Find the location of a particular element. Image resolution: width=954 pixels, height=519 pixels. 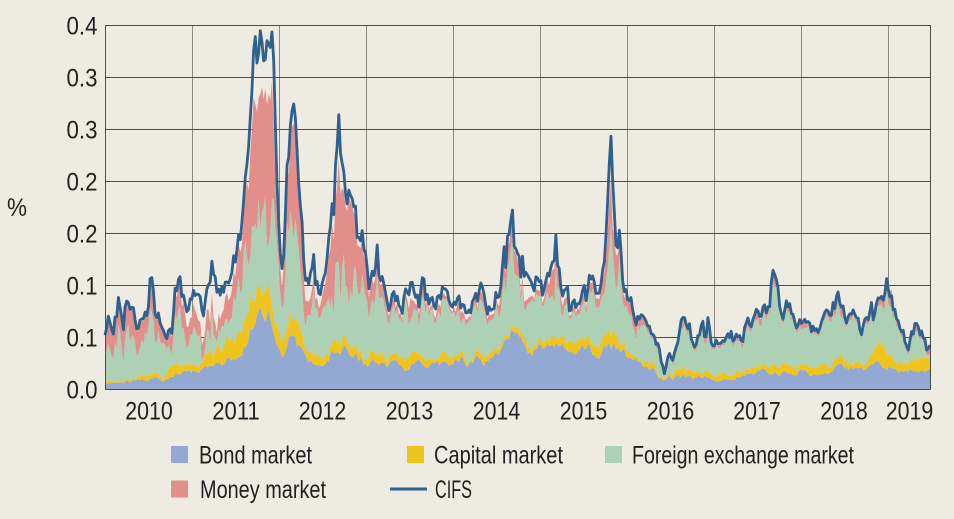

svg-text: 2016 is located at coordinates (671, 412).